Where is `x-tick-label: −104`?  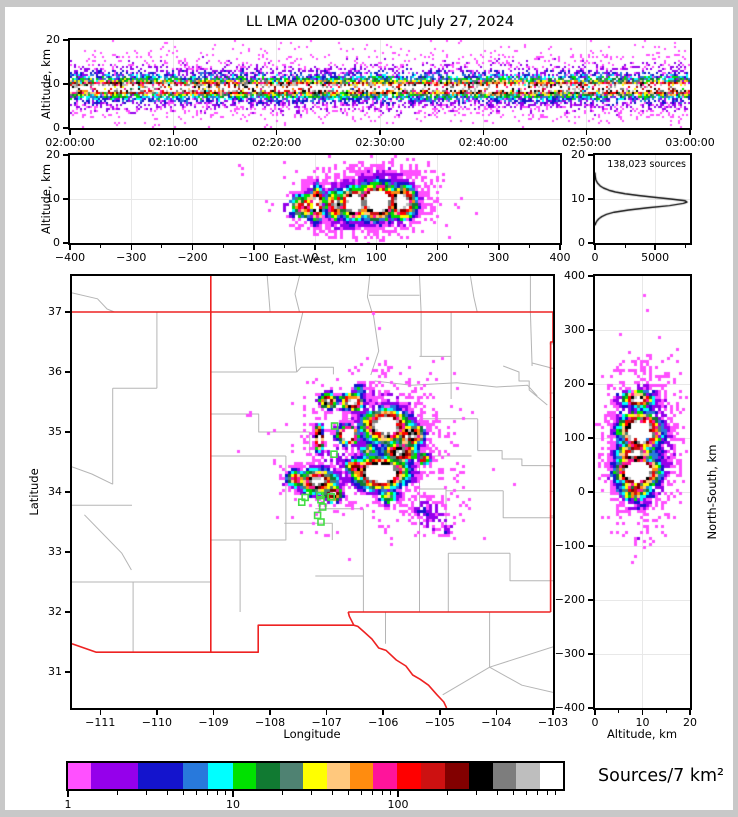 x-tick-label: −104 is located at coordinates (496, 722).